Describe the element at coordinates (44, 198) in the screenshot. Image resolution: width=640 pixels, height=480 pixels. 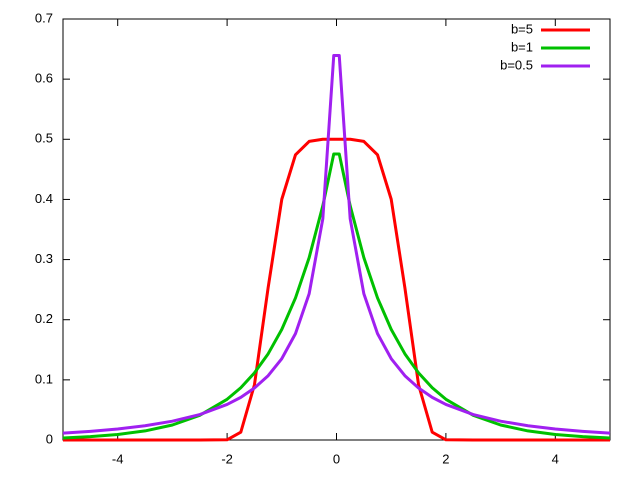
I see `y-tick-label: 0.4` at that location.